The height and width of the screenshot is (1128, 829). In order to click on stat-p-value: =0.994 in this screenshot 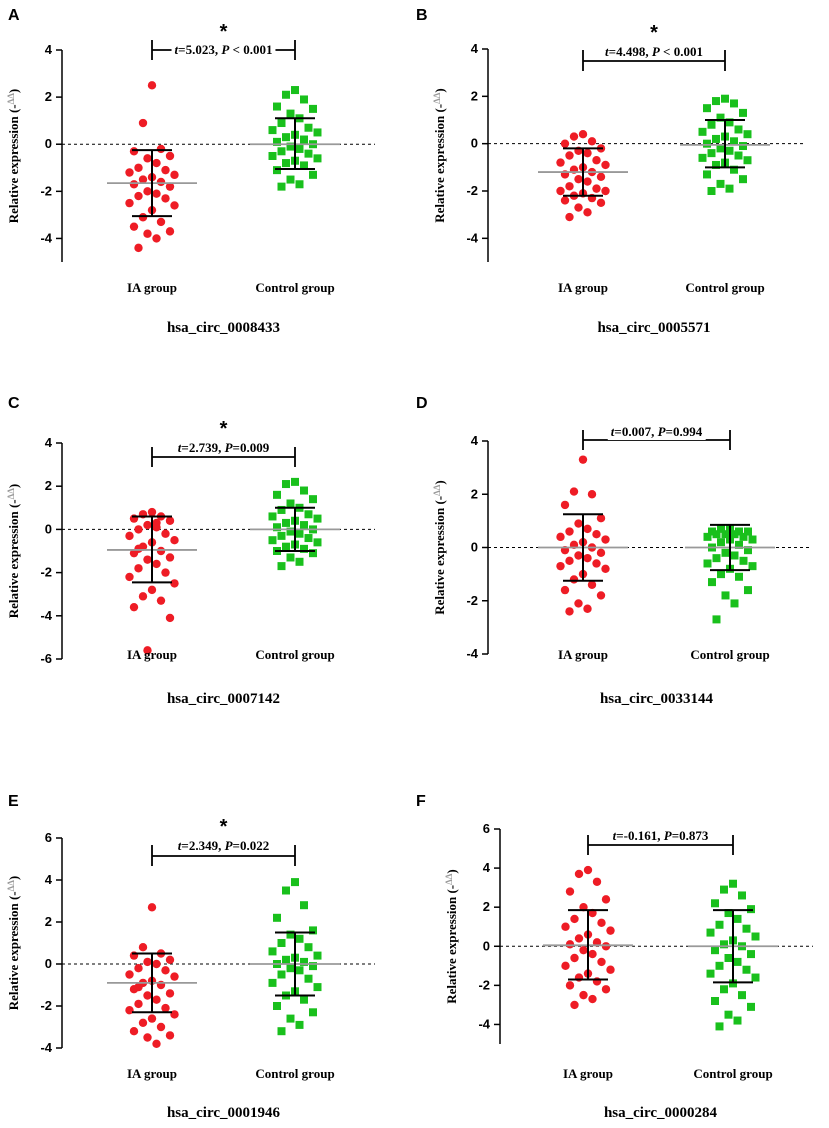, I will do `click(684, 431)`.